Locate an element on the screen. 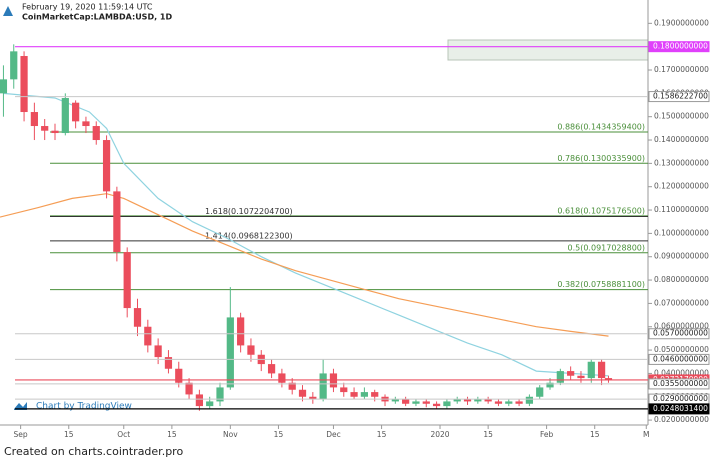  price-level-label: 0.0570000000 is located at coordinates (680, 333).